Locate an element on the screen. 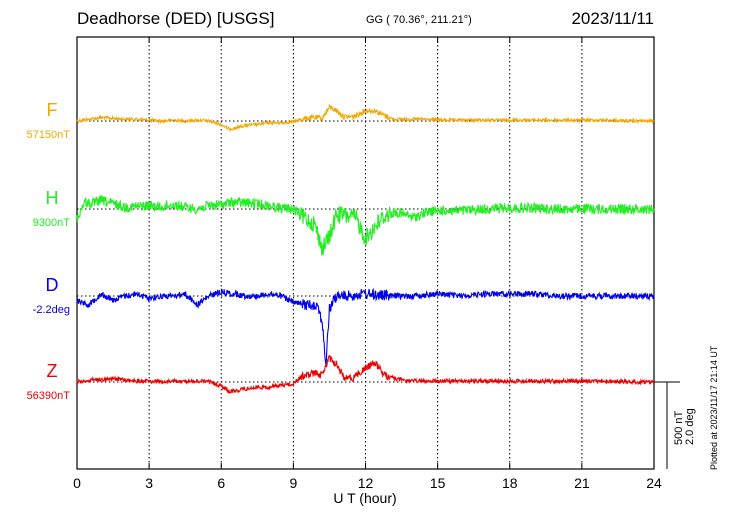 The height and width of the screenshot is (520, 730). series-line-Z is located at coordinates (365, 375).